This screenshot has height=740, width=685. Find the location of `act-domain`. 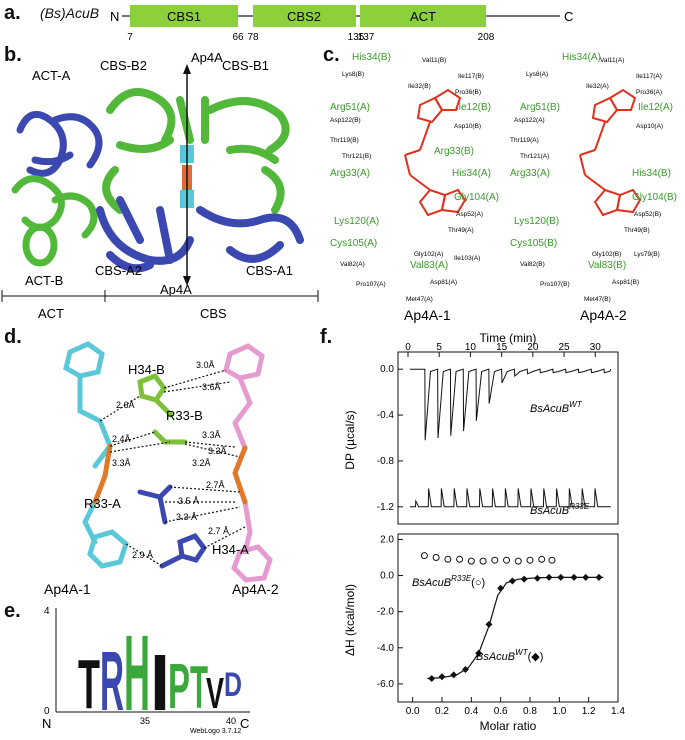

act-domain is located at coordinates (423, 16).